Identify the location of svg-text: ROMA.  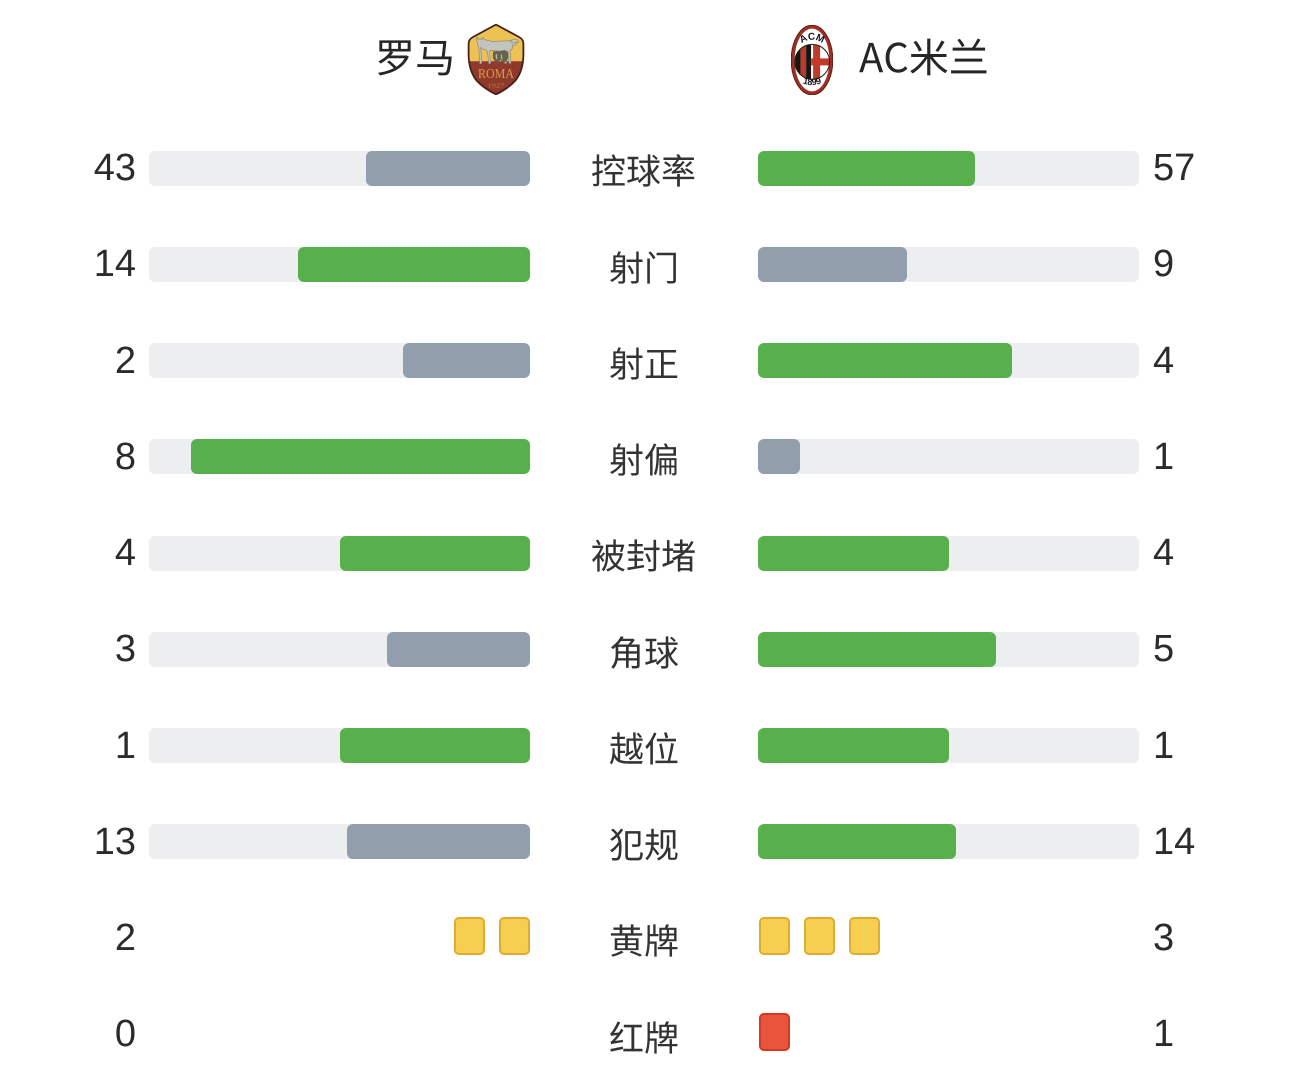
(496, 74).